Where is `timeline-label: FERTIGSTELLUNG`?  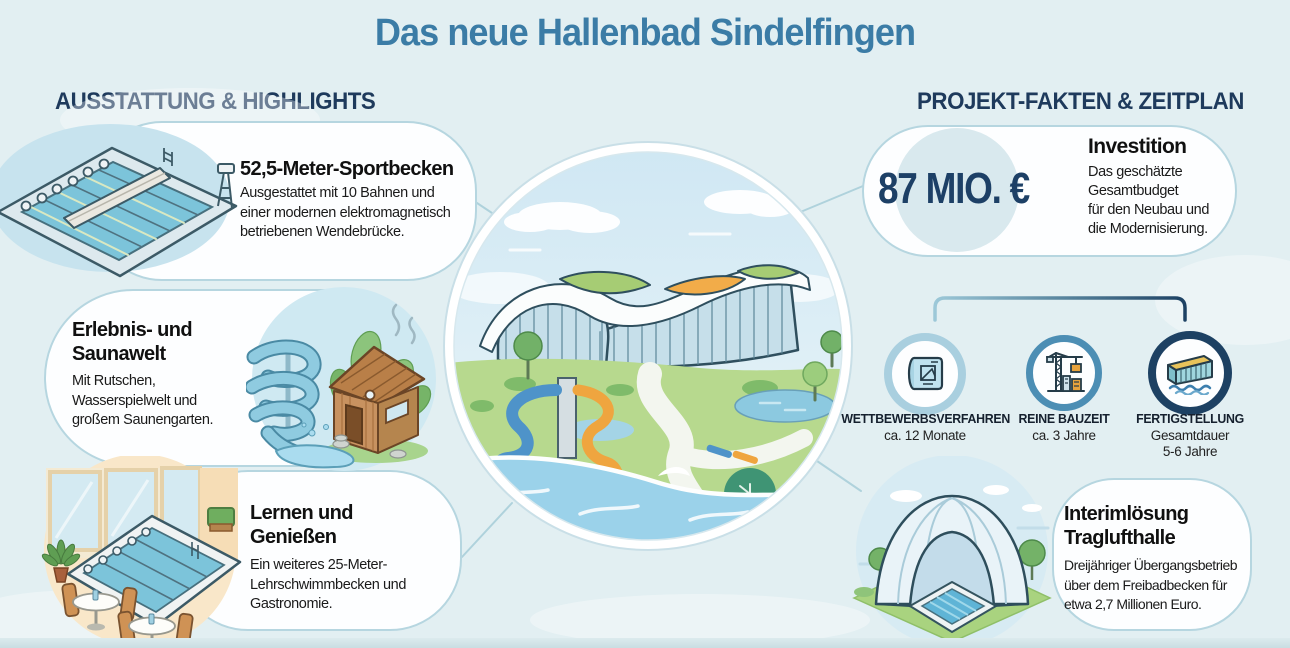
timeline-label: FERTIGSTELLUNG is located at coordinates (1190, 418).